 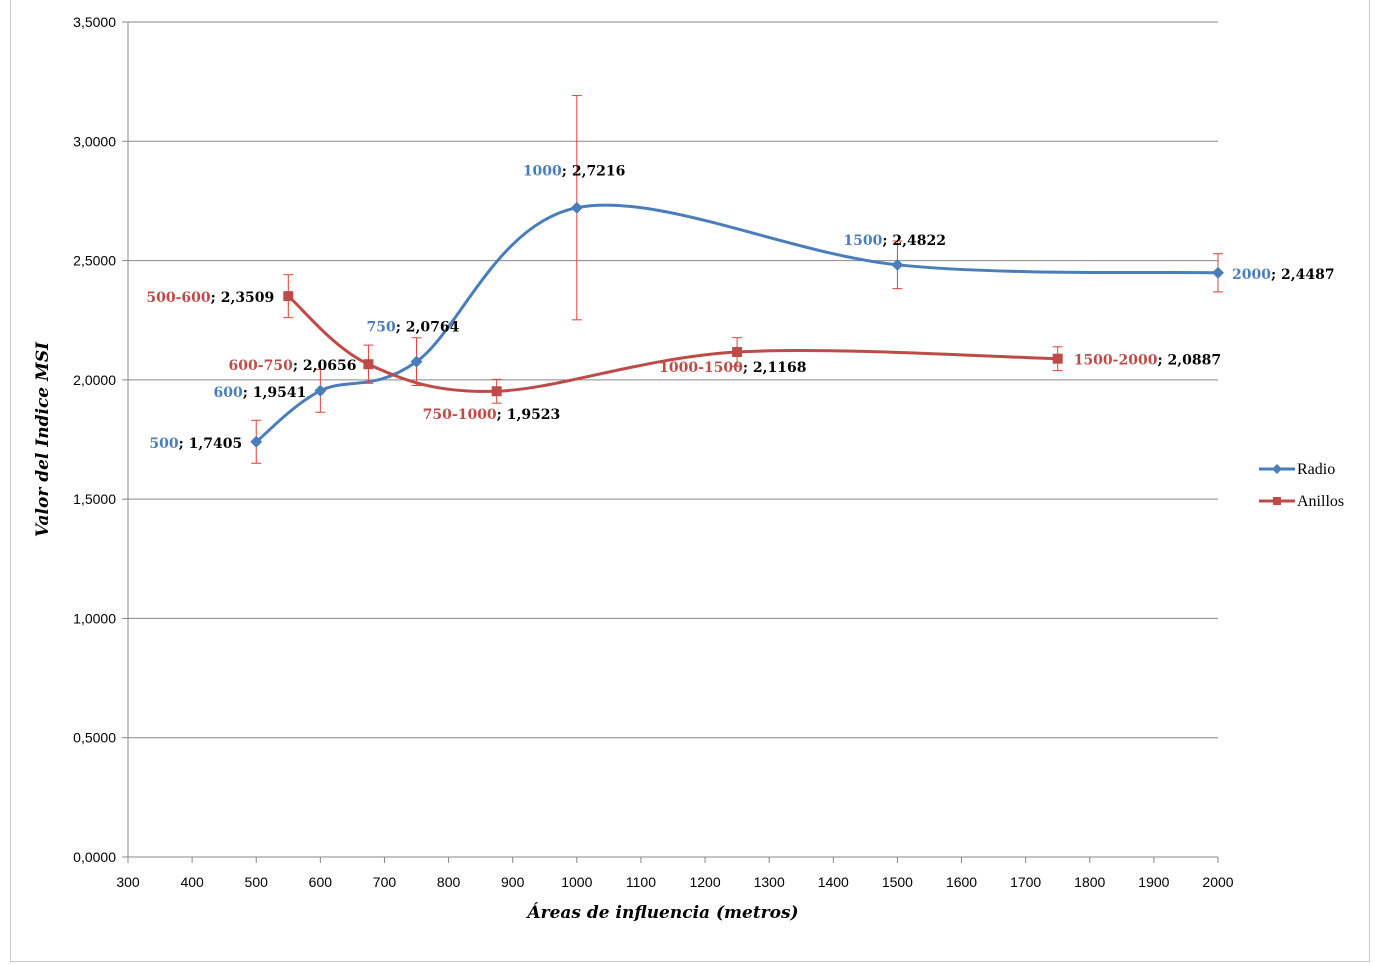 I want to click on data-label-value: ; 1,7405, so click(x=211, y=444).